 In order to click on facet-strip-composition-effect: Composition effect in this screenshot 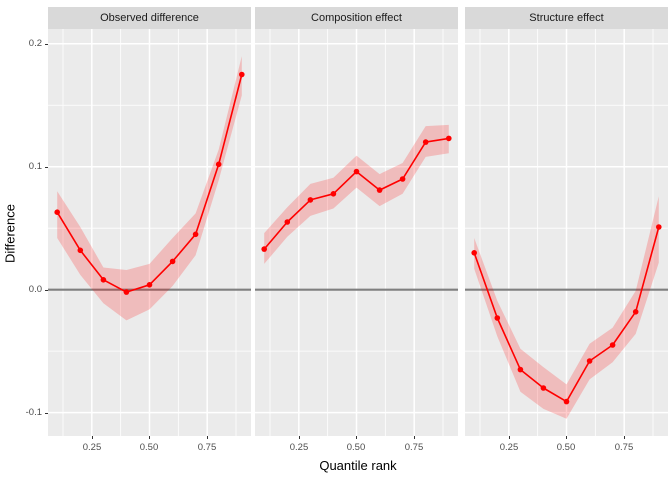, I will do `click(356, 18)`.